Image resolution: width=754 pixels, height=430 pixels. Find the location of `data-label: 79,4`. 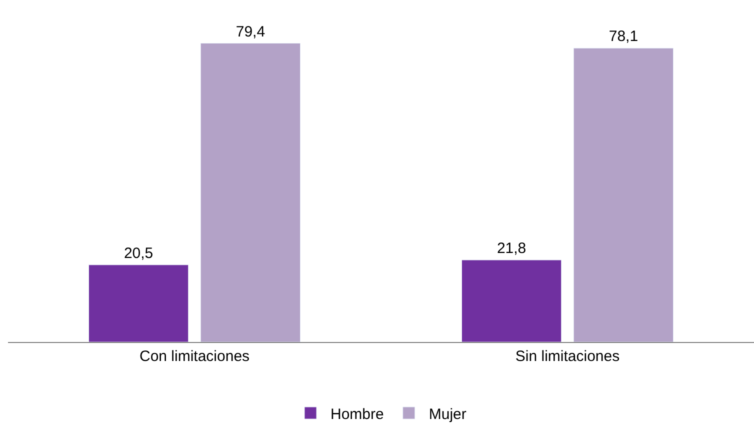

data-label: 79,4 is located at coordinates (251, 31).